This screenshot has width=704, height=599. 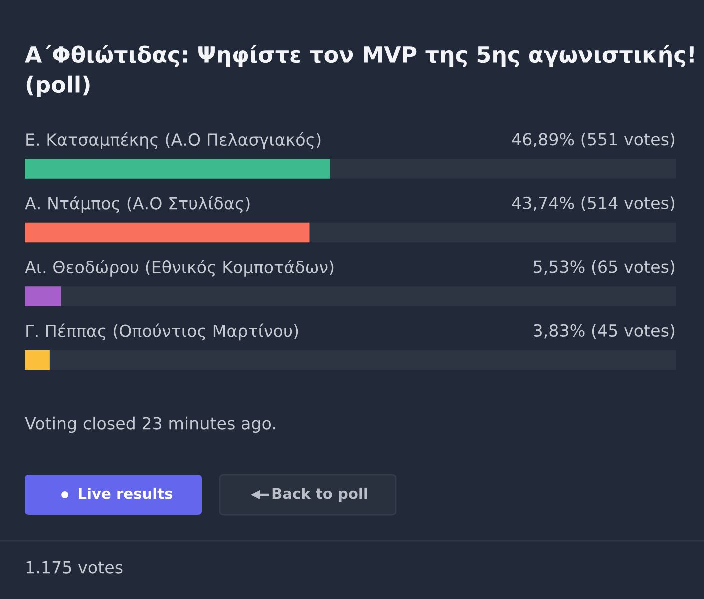 What do you see at coordinates (593, 204) in the screenshot?
I see `data-label: 43,74% (514 votes)` at bounding box center [593, 204].